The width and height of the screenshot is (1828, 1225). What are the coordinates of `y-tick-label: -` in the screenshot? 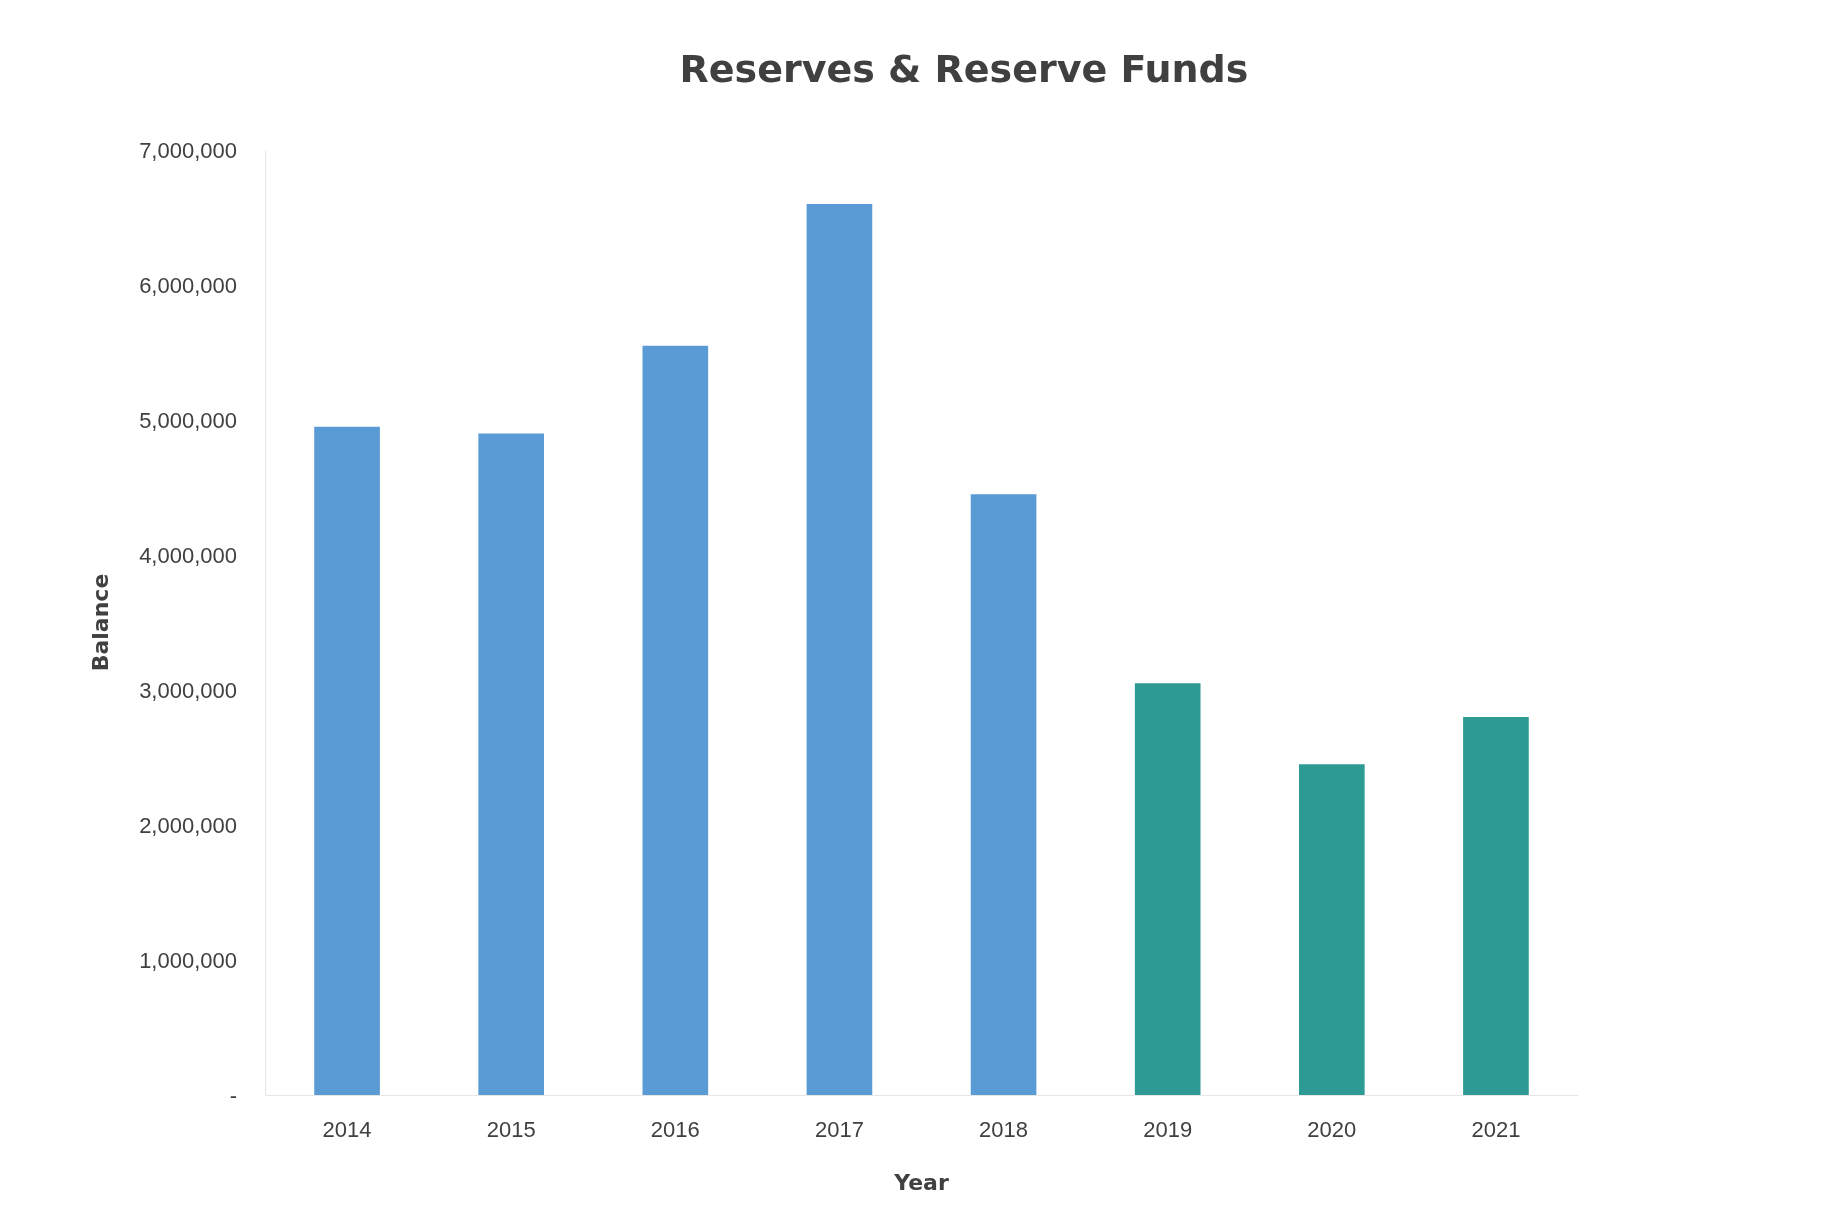 It's located at (233, 1095).